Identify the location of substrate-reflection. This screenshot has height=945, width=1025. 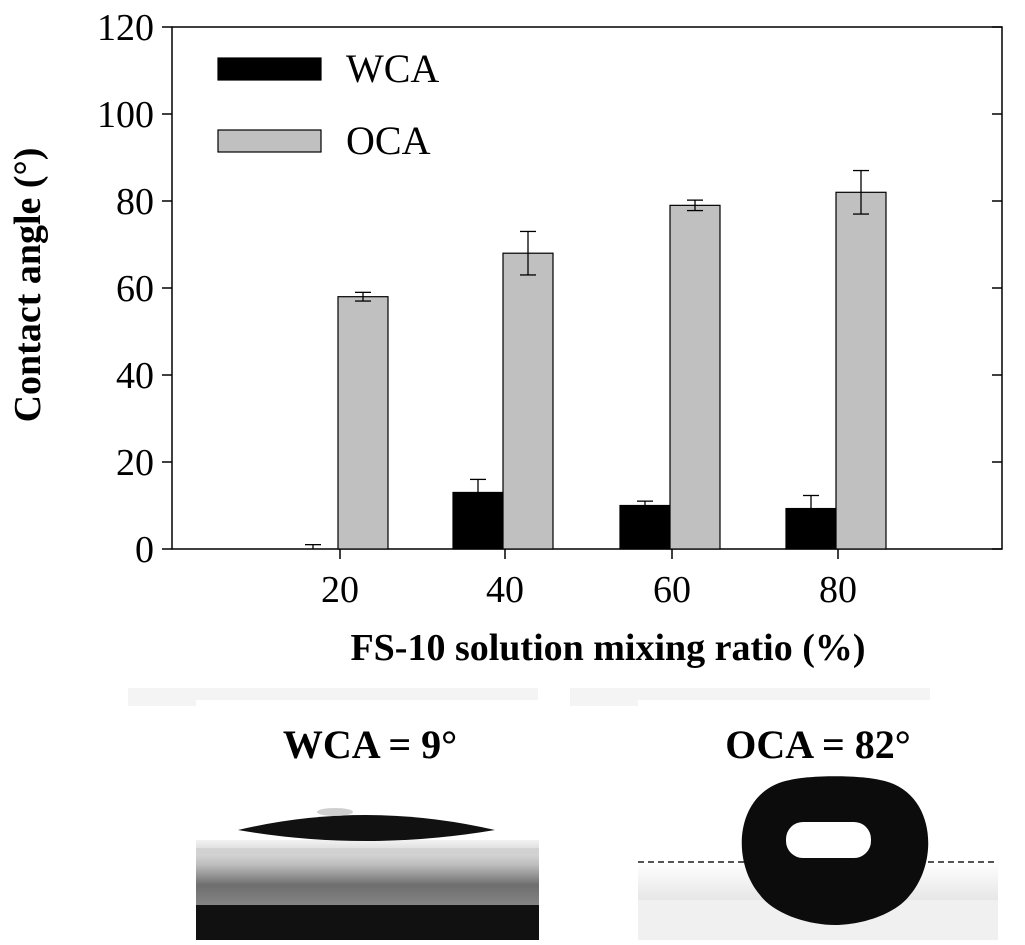
(367, 851).